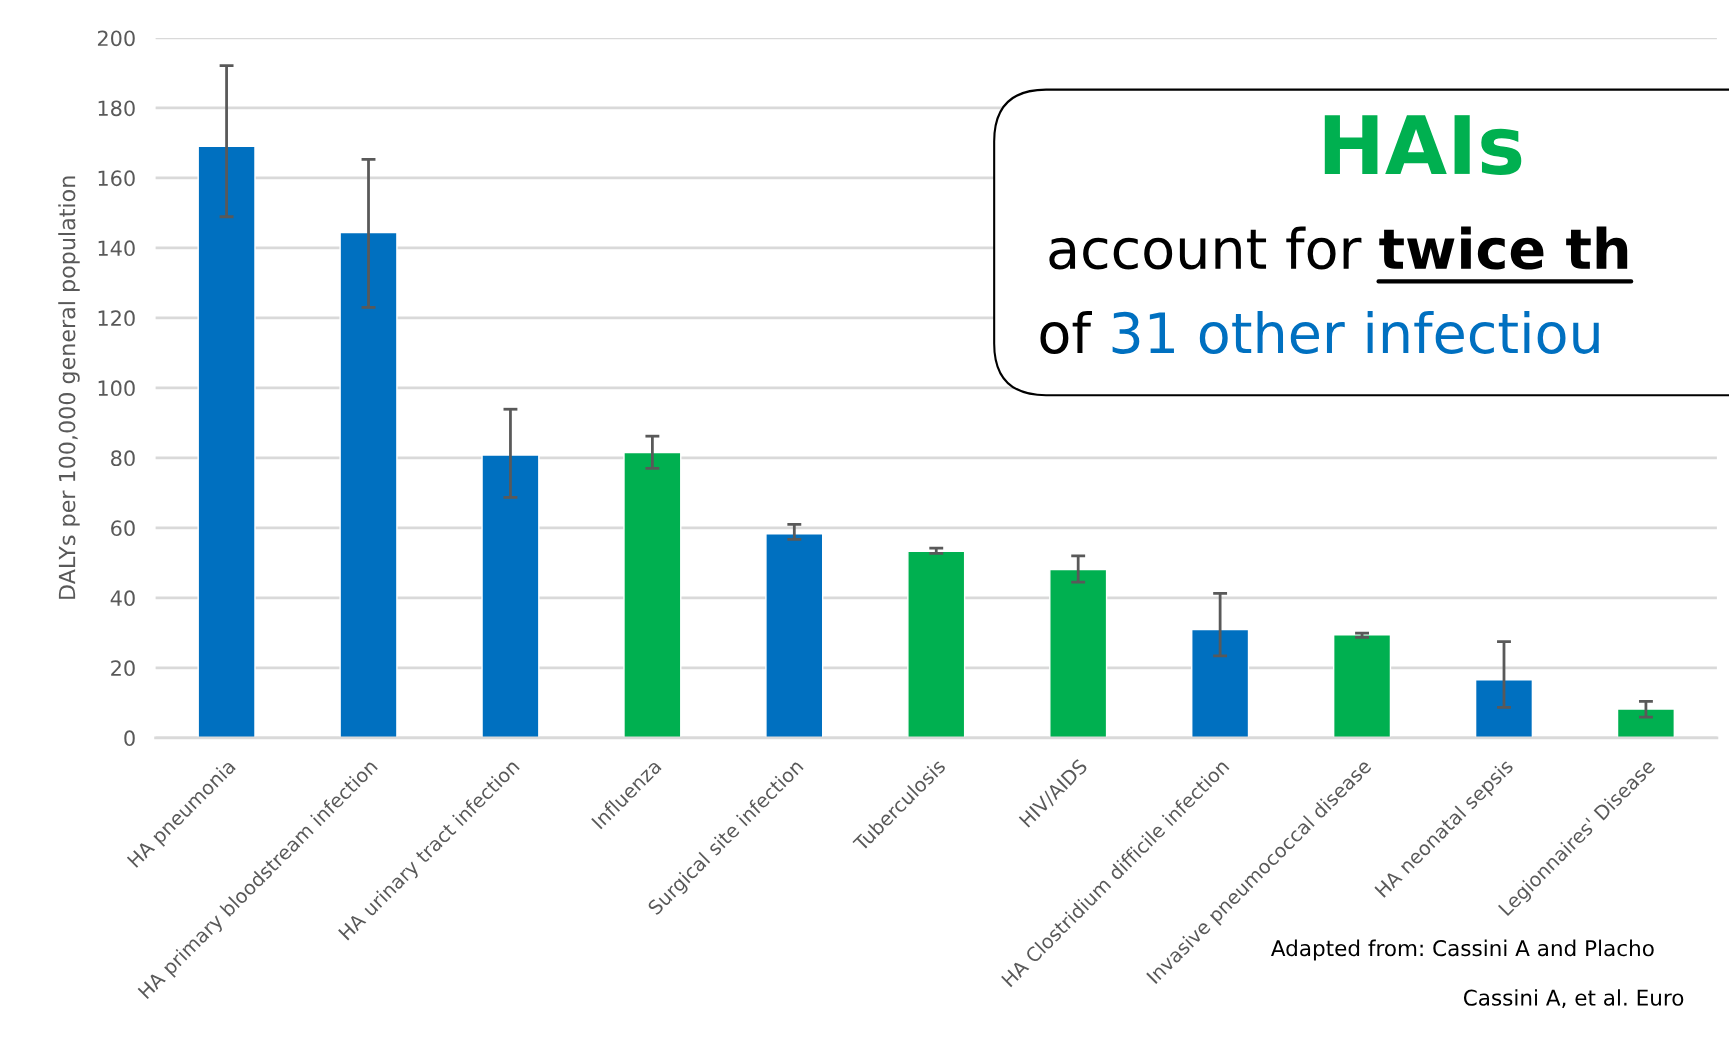 This screenshot has height=1054, width=1729. What do you see at coordinates (1573, 999) in the screenshot?
I see `text: Cassini A, et al. Euro` at bounding box center [1573, 999].